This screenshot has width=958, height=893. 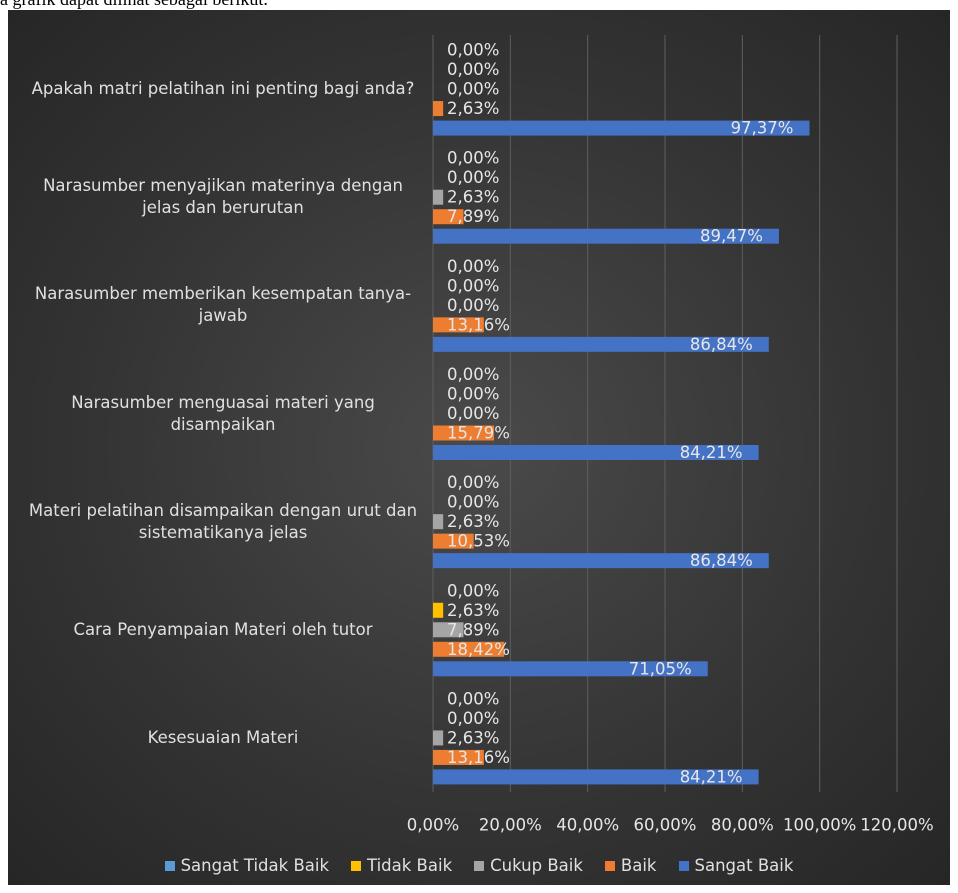 What do you see at coordinates (896, 825) in the screenshot?
I see `x-tick-label: 120,00%` at bounding box center [896, 825].